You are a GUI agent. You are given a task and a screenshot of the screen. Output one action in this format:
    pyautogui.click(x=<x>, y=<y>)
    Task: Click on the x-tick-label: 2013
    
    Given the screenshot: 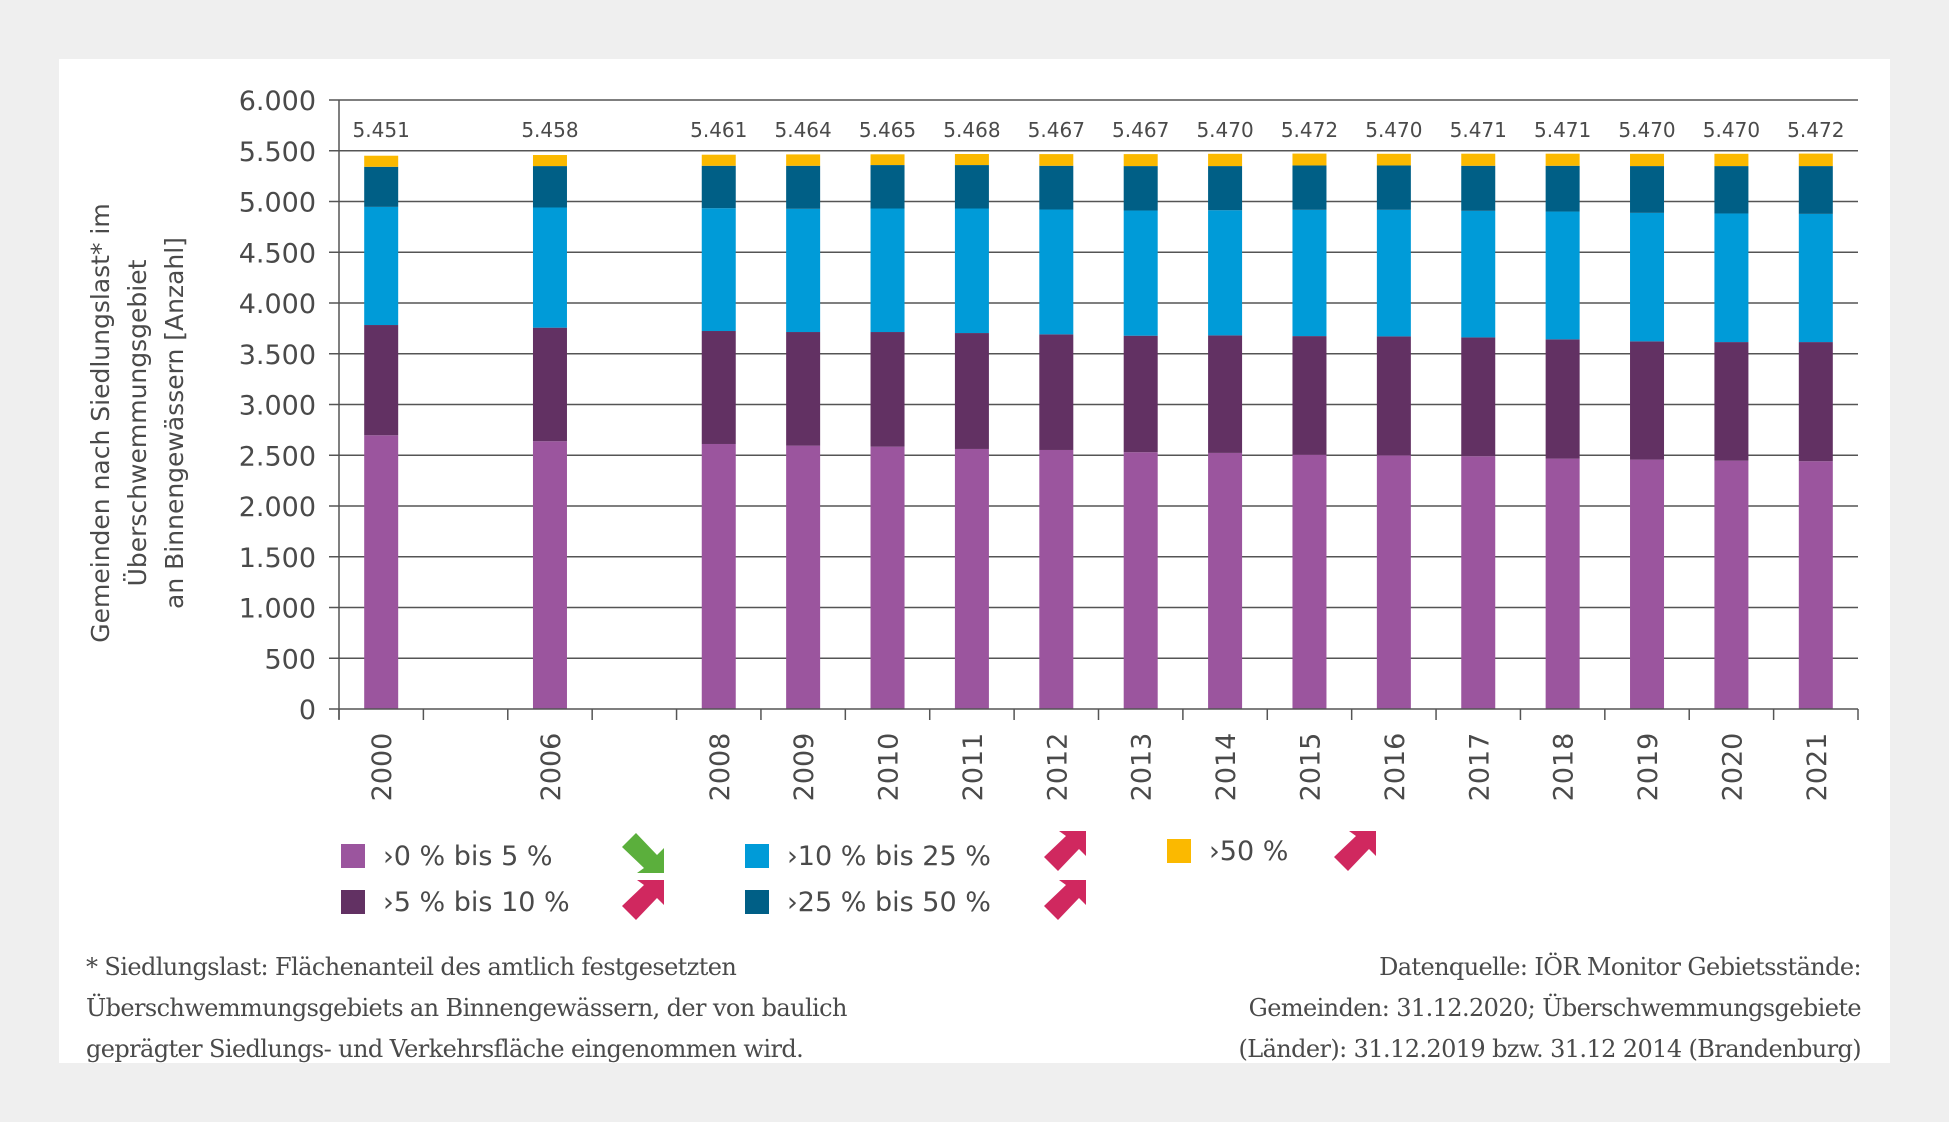 What is the action you would take?
    pyautogui.click(x=1142, y=767)
    